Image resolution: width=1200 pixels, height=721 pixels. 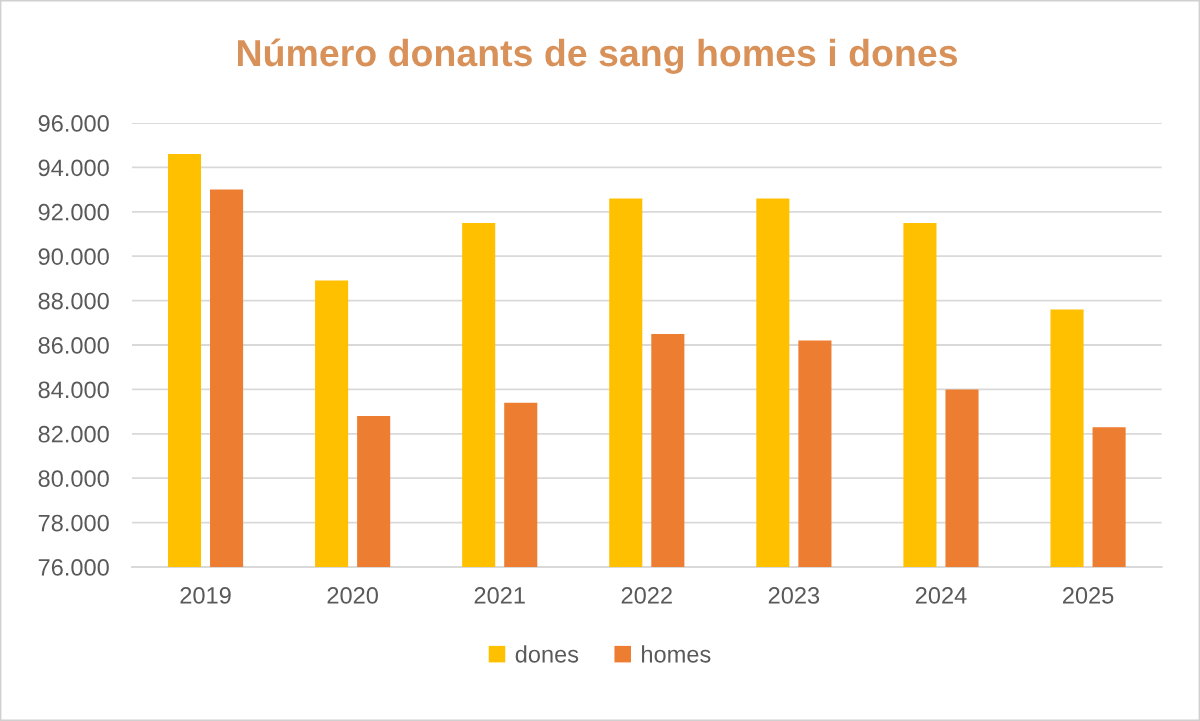 I want to click on x-tick-label: 2024, so click(x=941, y=595).